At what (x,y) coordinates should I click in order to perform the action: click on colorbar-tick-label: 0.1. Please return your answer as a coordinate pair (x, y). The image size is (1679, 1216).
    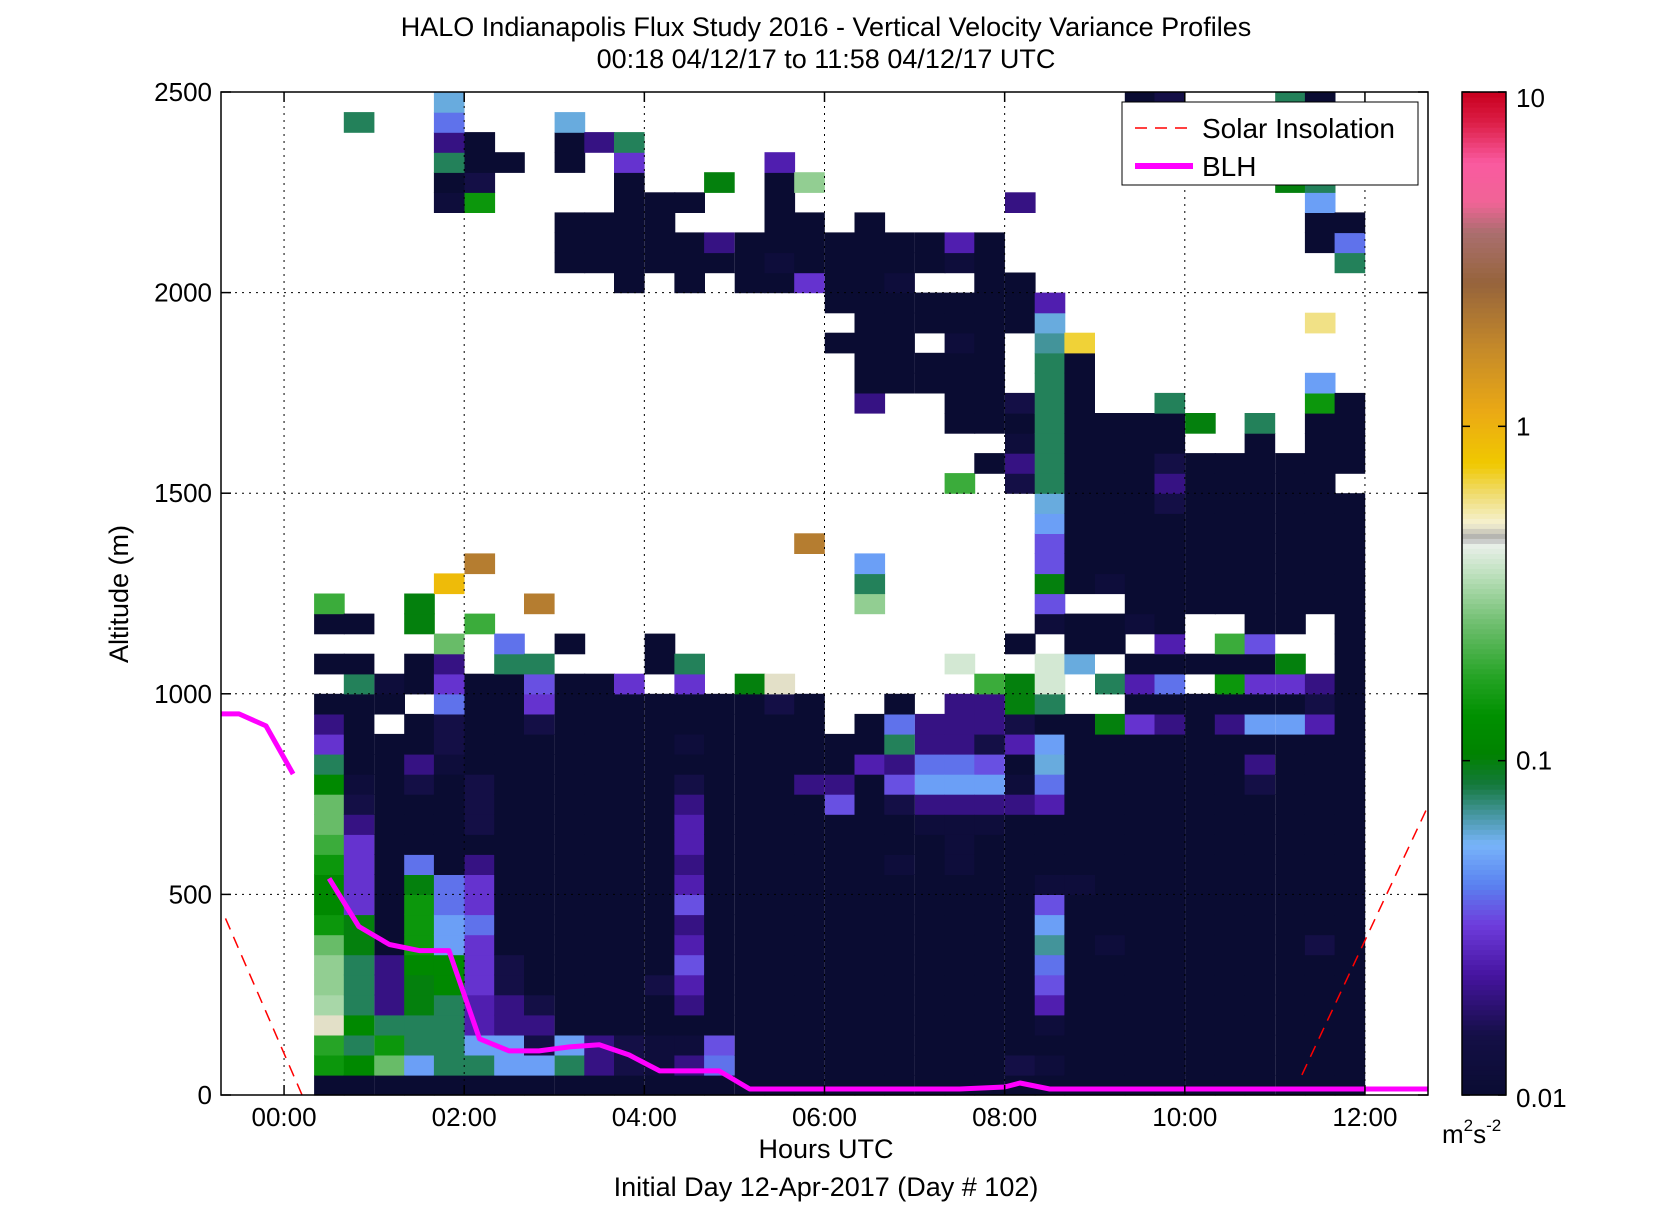
    Looking at the image, I should click on (1534, 761).